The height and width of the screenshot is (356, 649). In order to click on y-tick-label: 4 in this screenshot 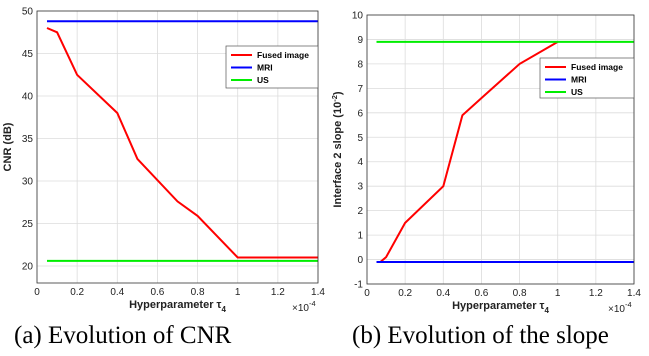, I will do `click(360, 162)`.